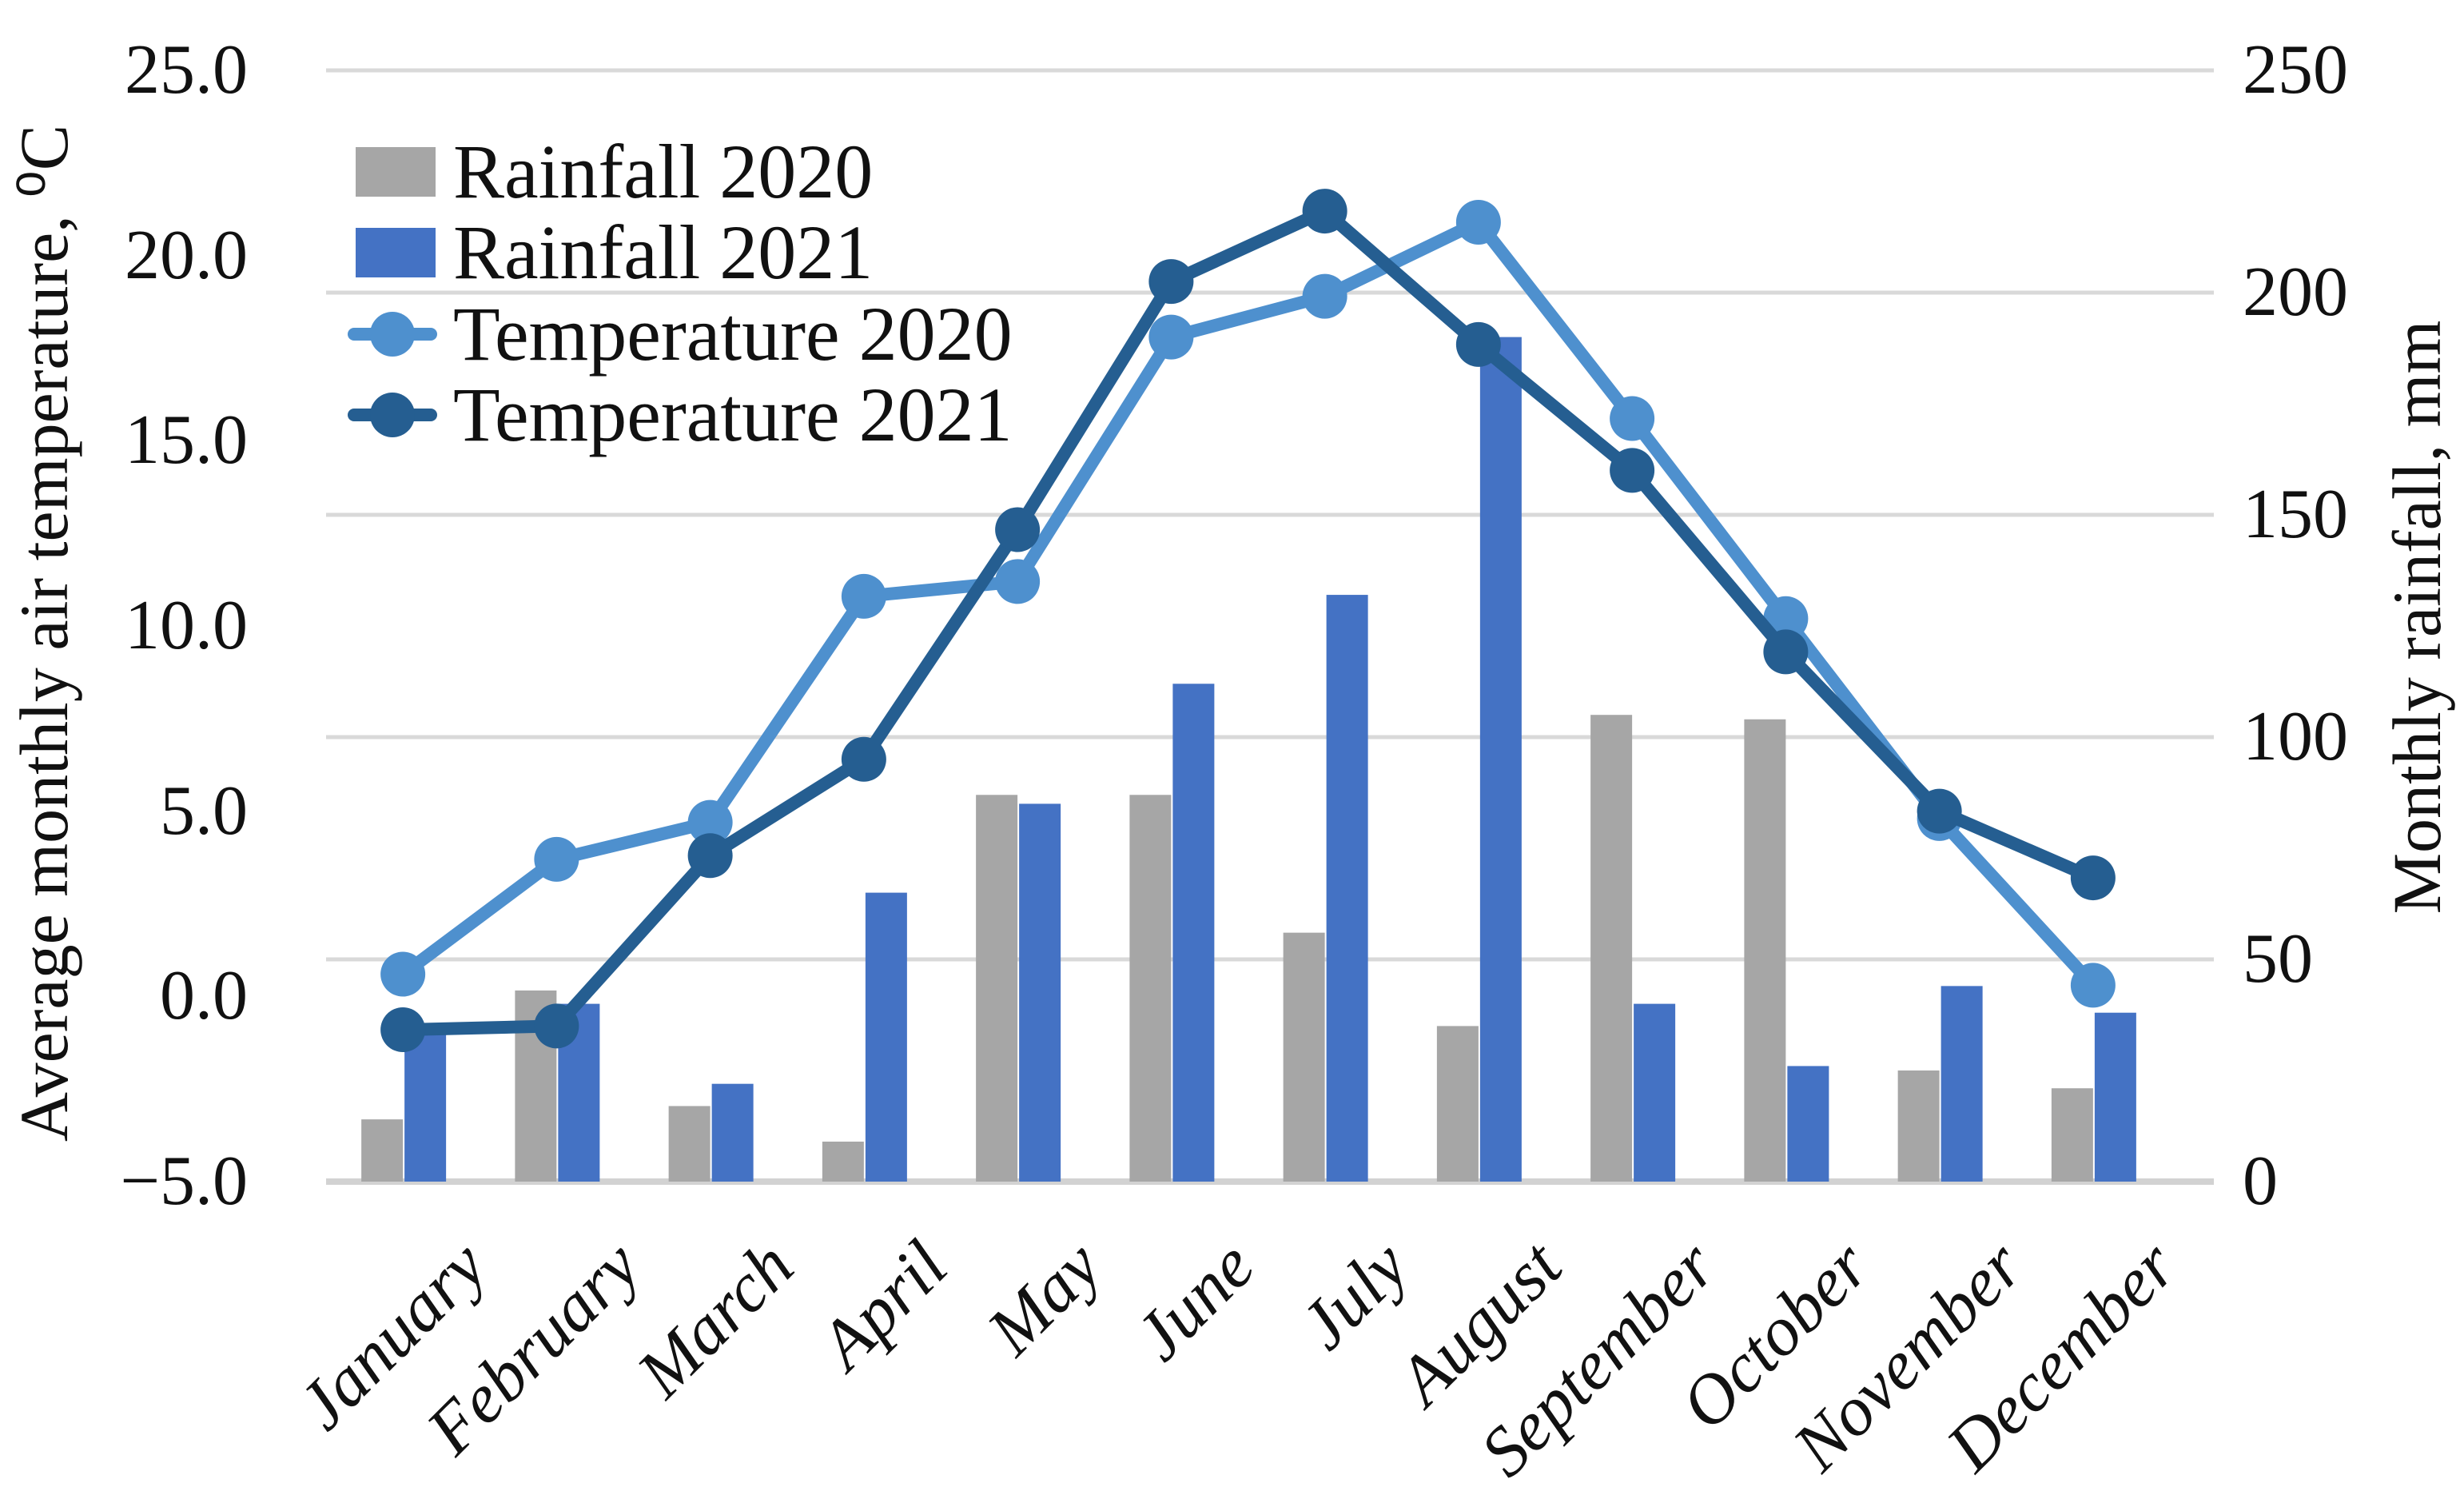 This screenshot has height=1495, width=2464. Describe the element at coordinates (396, 172) in the screenshot. I see `rainfall-2020-swatch` at that location.